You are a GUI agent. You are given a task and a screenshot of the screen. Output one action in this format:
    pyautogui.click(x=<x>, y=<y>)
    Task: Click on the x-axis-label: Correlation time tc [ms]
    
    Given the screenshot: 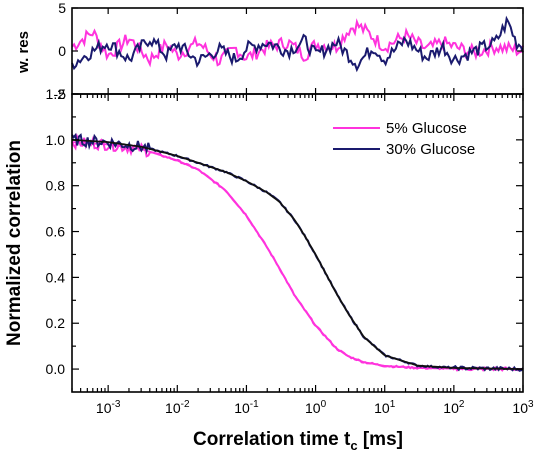 What is the action you would take?
    pyautogui.click(x=298, y=441)
    